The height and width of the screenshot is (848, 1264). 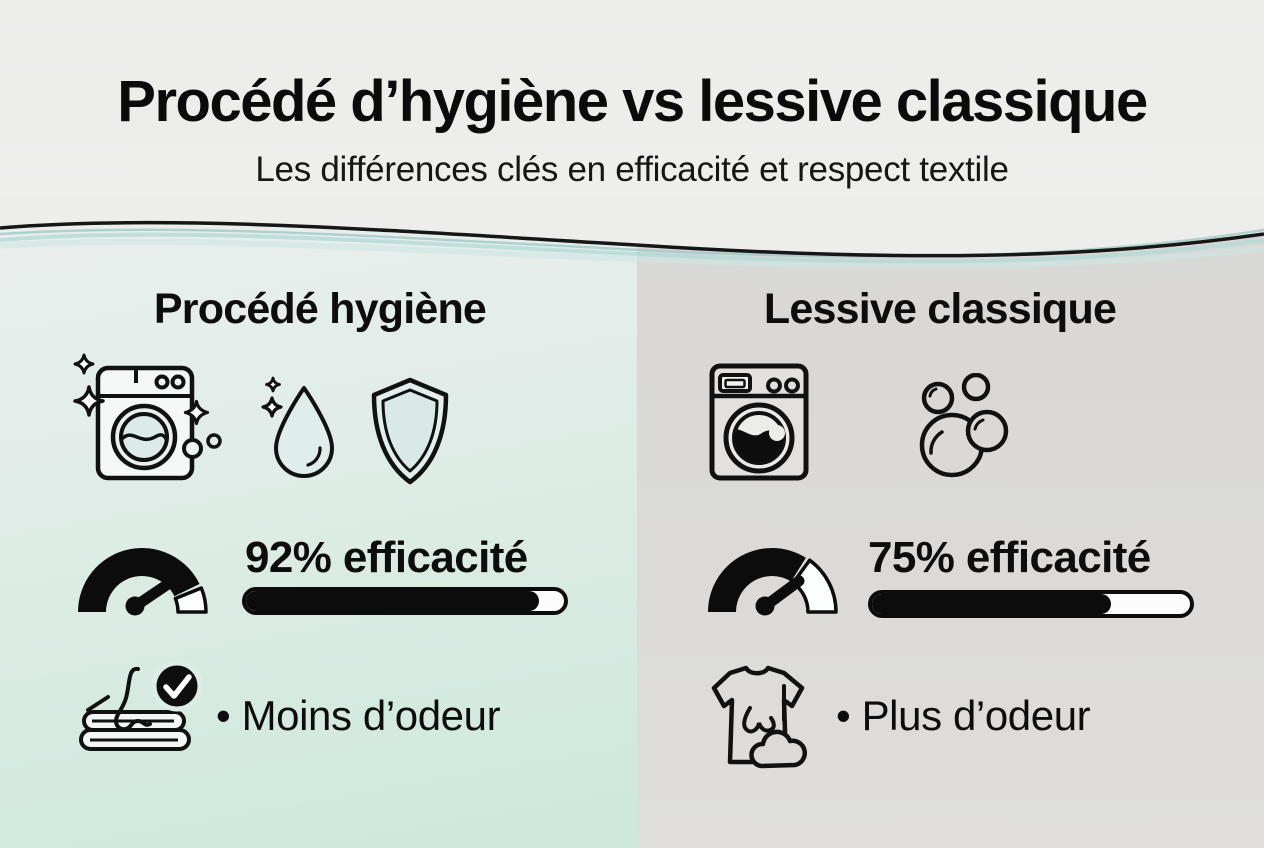 I want to click on water-drop-icon, so click(x=293, y=428).